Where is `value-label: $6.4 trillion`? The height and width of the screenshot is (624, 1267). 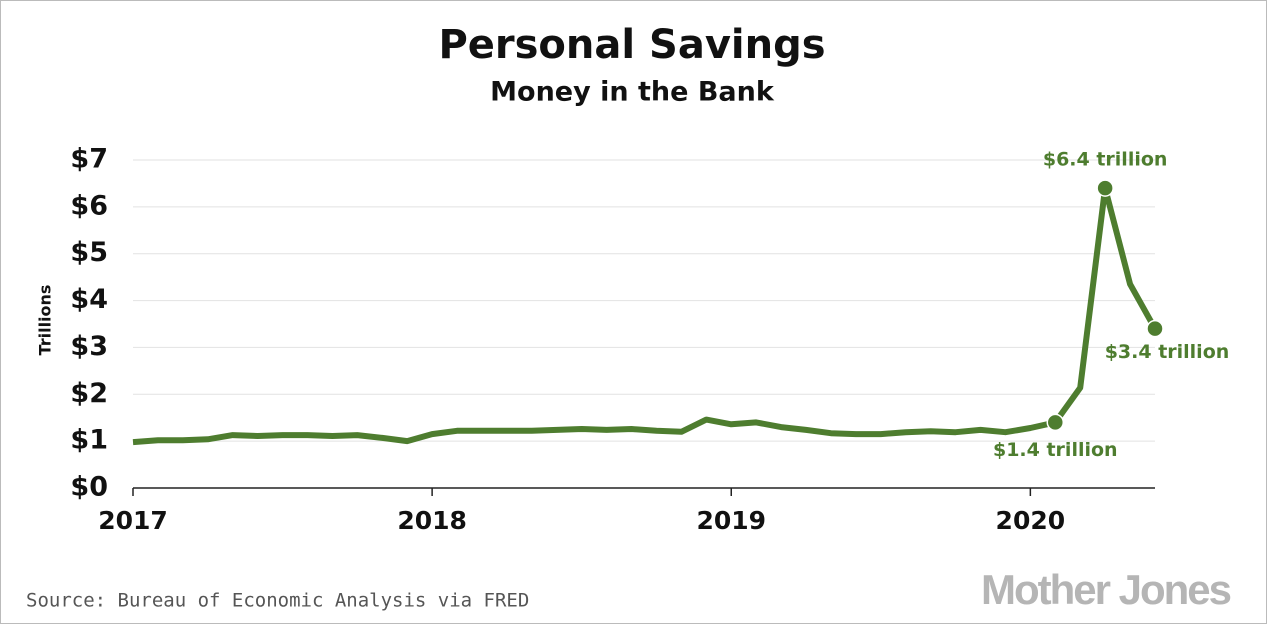 value-label: $6.4 trillion is located at coordinates (1105, 160).